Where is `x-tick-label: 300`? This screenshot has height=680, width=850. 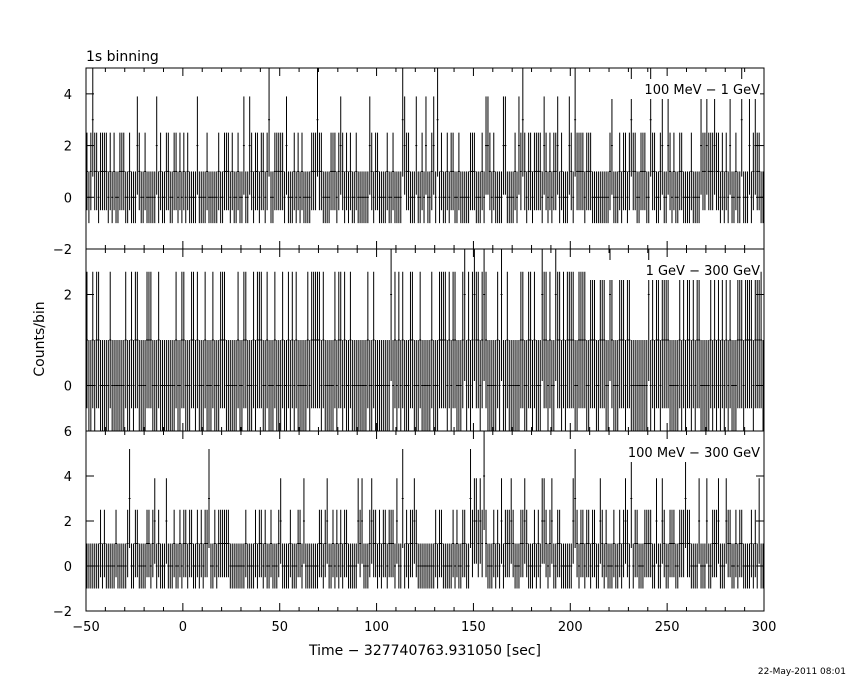
x-tick-label: 300 is located at coordinates (764, 627).